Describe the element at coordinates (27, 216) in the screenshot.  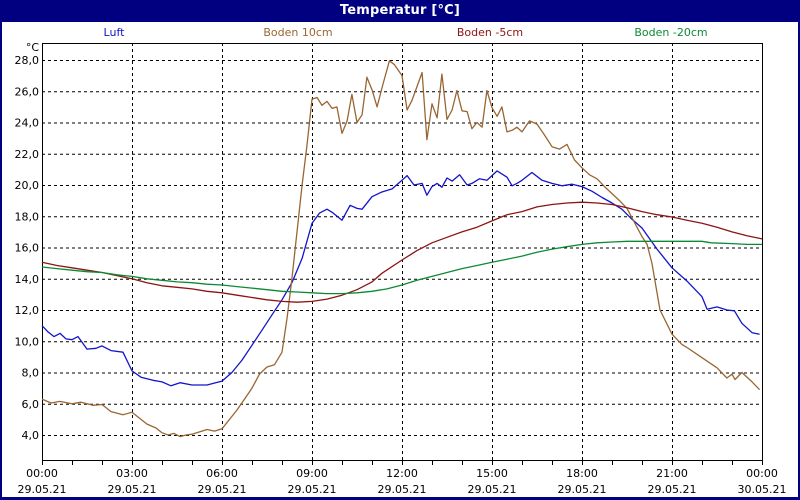
I see `y-tick-label-18: 18,0` at that location.